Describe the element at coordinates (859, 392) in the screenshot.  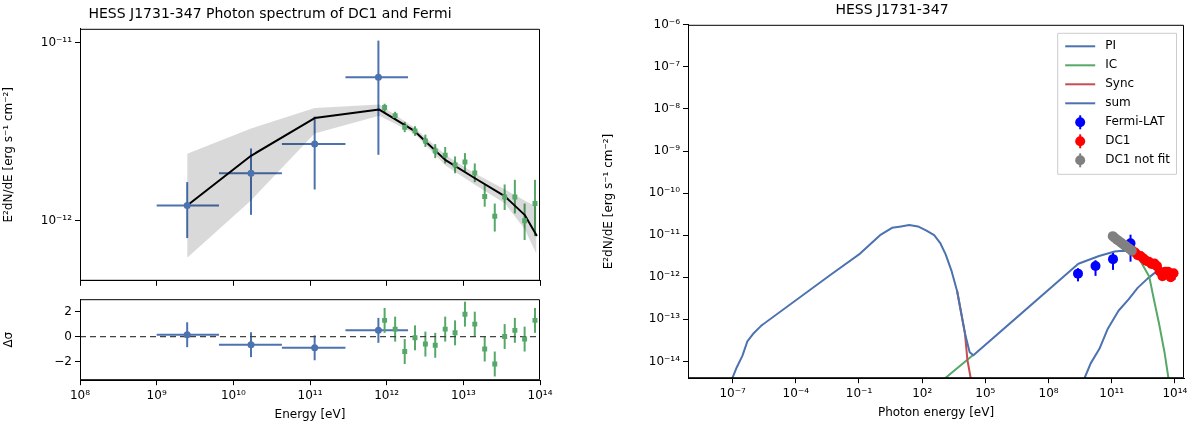
I see `x-tick-label: 10⁻¹` at that location.